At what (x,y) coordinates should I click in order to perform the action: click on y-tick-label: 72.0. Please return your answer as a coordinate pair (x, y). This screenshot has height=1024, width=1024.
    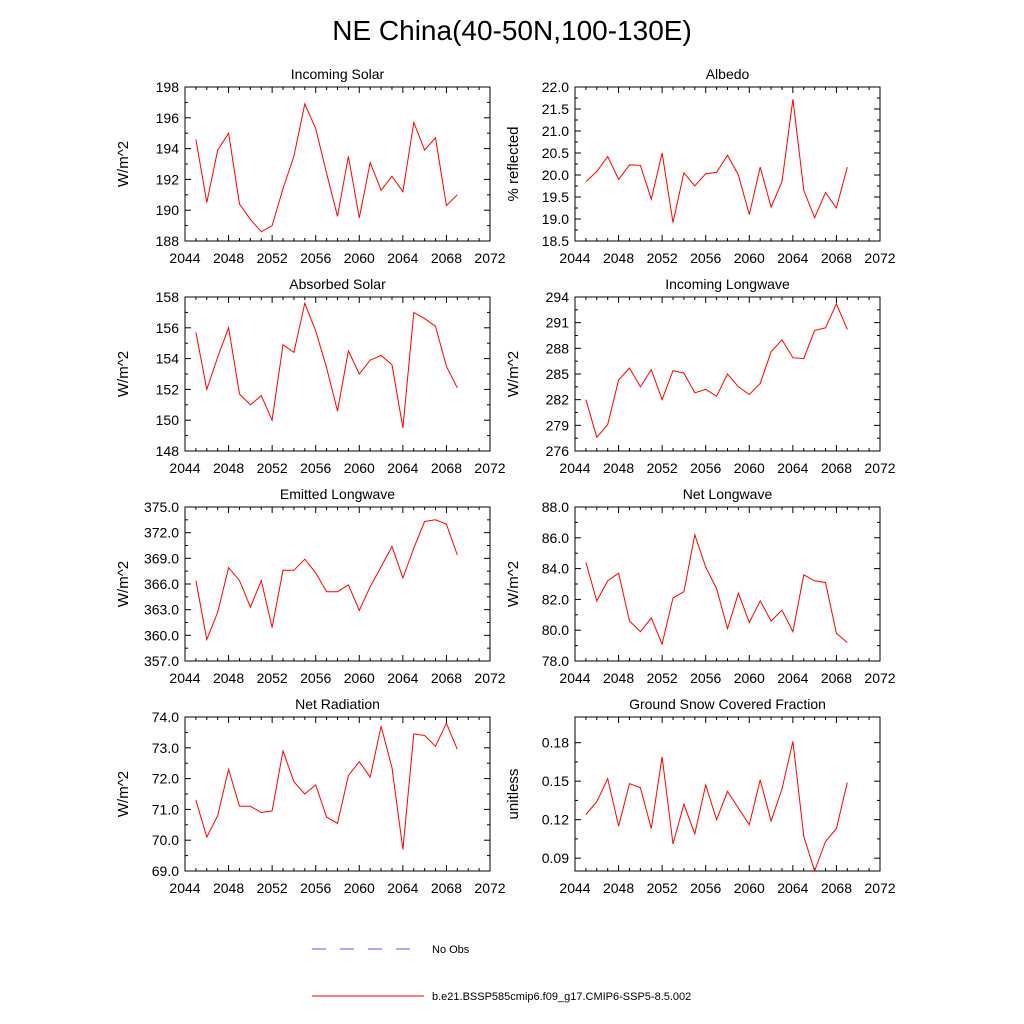
    Looking at the image, I should click on (165, 779).